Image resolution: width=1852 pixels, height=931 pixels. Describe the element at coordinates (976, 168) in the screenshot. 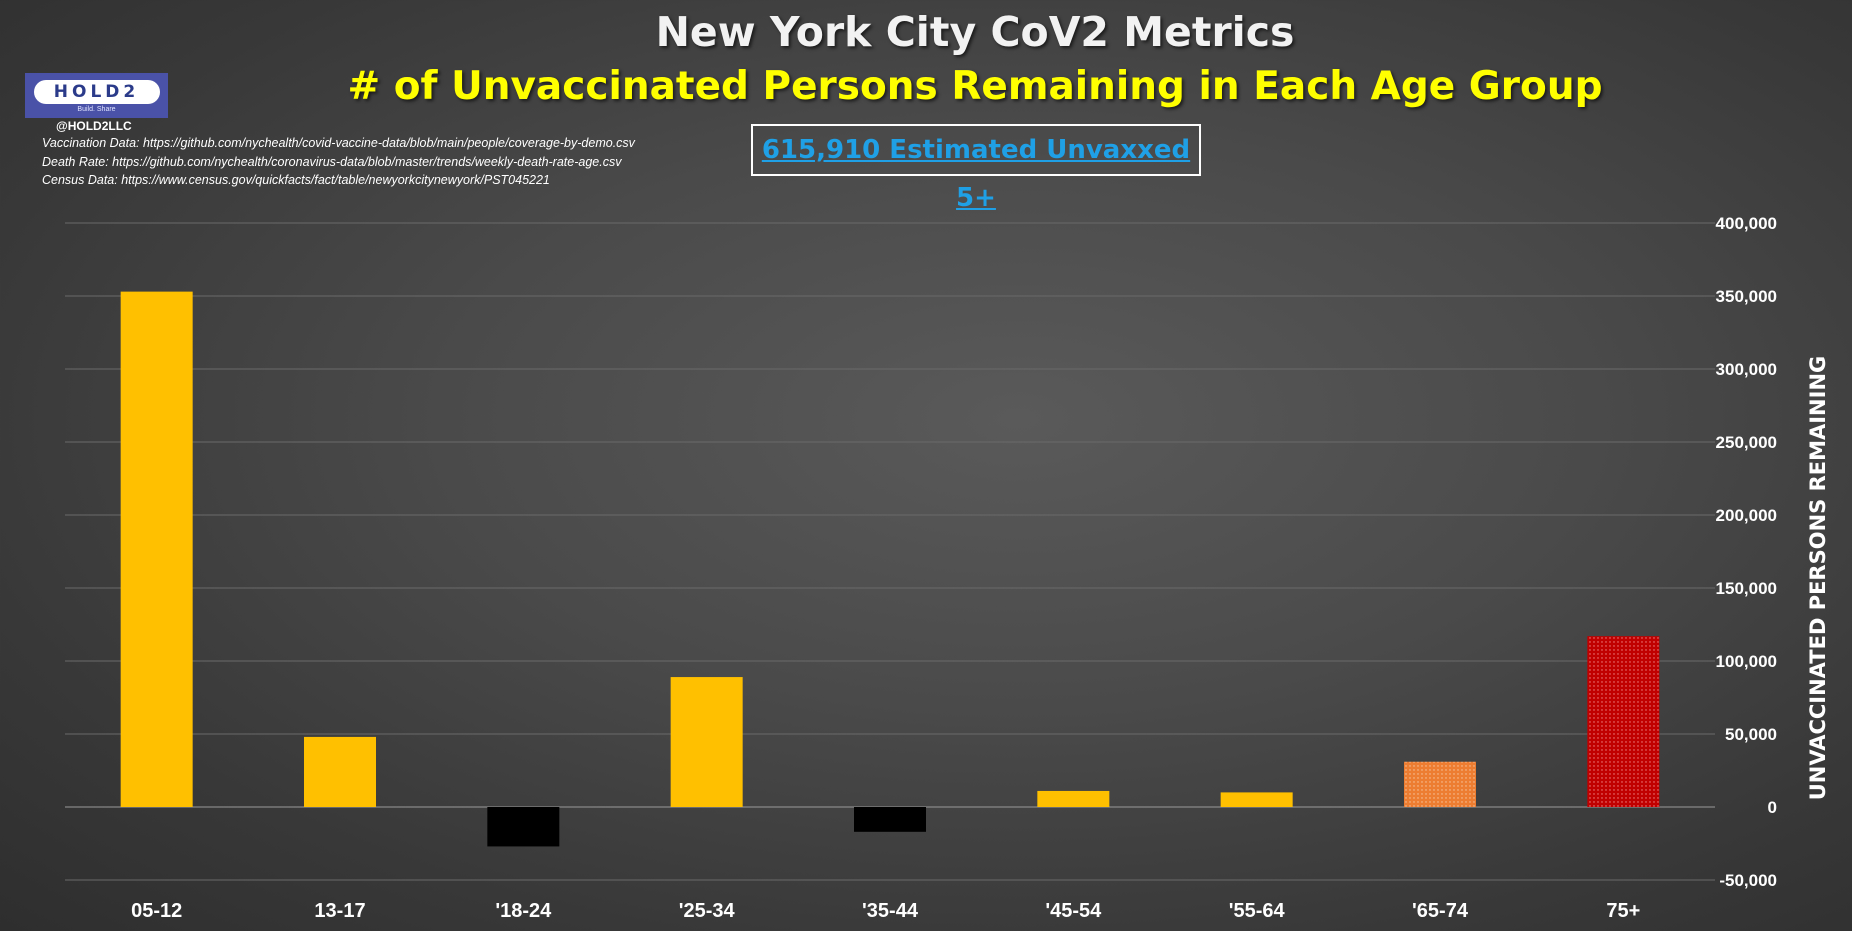

I see `unvaxxed-total-callout: 615,910 Estimated Unvaxxed 5+` at that location.